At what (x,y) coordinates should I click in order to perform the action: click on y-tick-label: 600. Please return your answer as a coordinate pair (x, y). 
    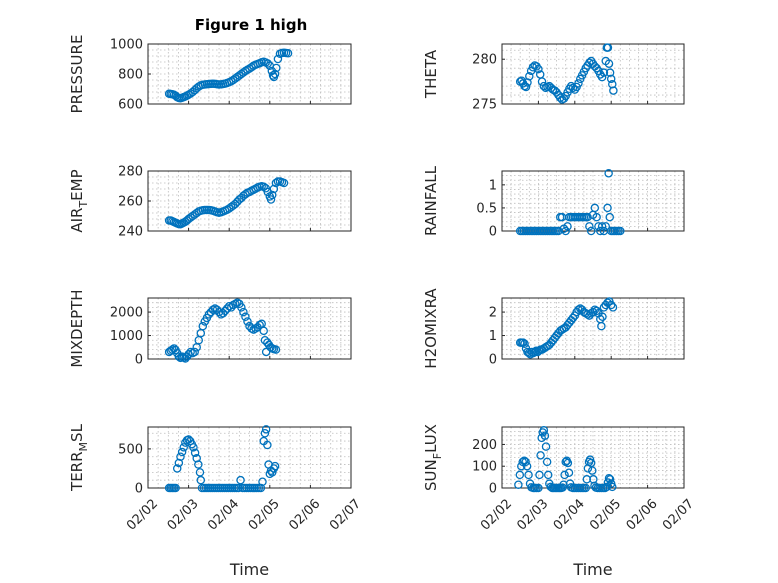
    Looking at the image, I should click on (130, 105).